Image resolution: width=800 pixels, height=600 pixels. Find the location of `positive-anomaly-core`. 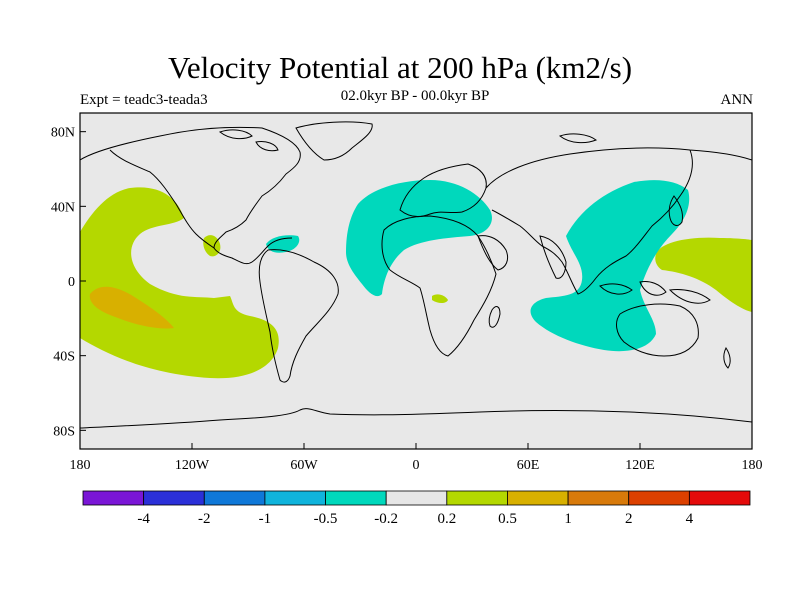

positive-anomaly-core is located at coordinates (131, 307).